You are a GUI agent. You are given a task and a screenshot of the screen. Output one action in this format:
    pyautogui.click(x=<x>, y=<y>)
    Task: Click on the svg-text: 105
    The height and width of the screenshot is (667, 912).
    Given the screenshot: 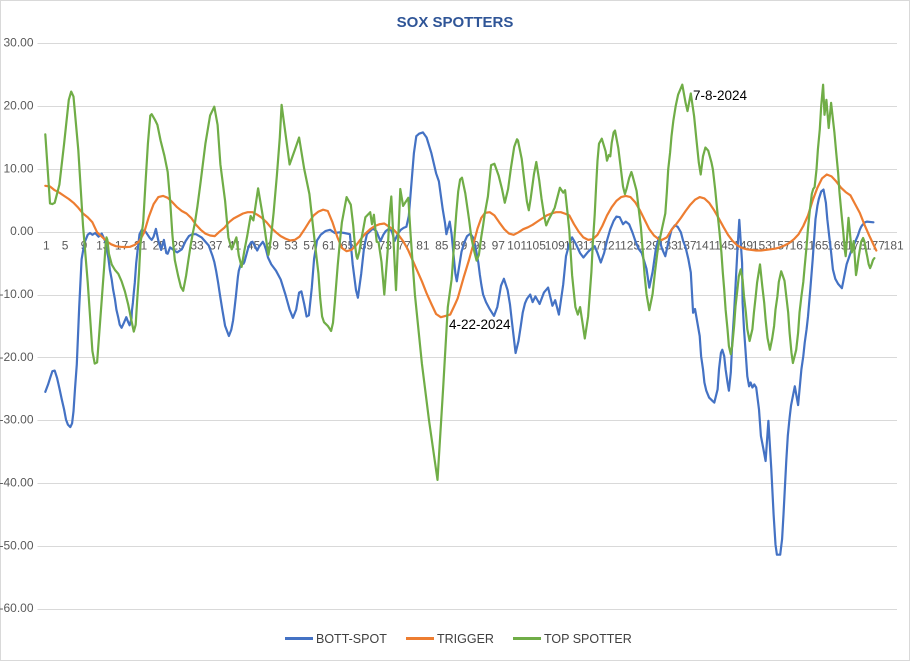 What is the action you would take?
    pyautogui.click(x=536, y=246)
    